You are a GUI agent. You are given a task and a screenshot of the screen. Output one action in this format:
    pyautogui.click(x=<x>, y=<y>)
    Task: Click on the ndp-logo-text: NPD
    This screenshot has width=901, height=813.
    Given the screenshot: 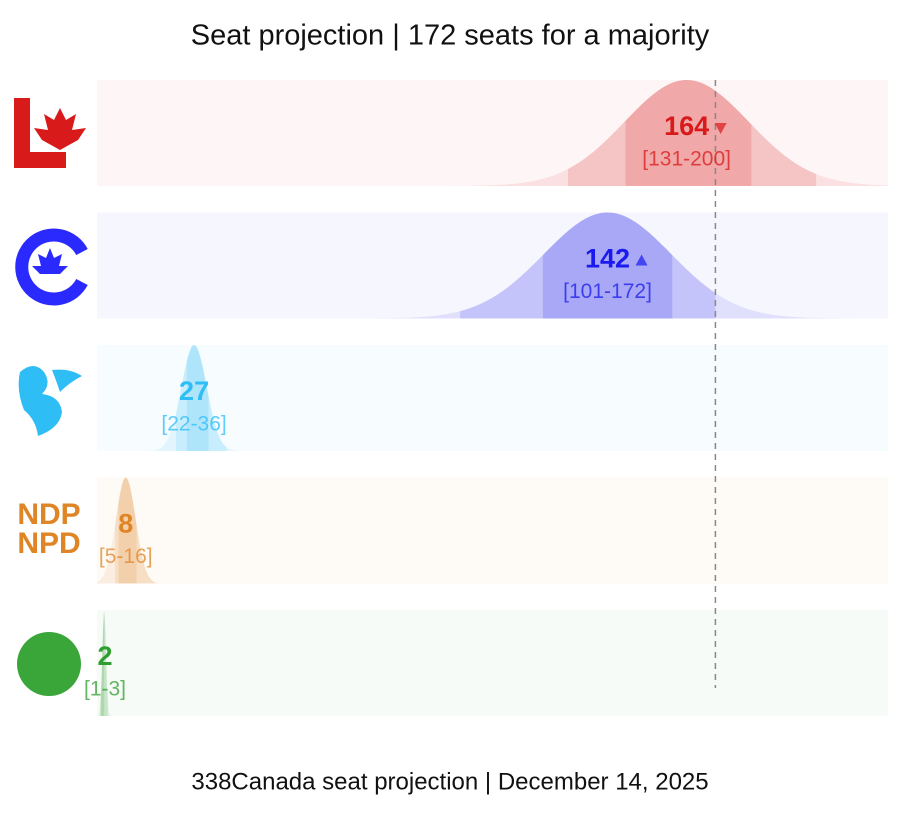 What is the action you would take?
    pyautogui.click(x=48, y=543)
    